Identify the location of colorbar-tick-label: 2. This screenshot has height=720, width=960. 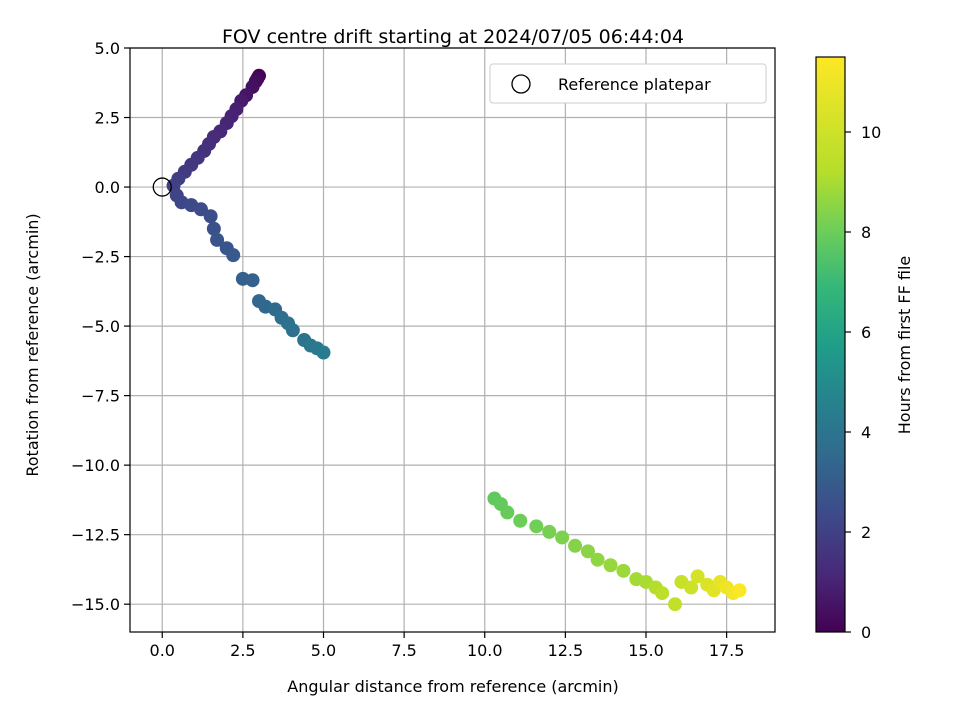
(866, 532).